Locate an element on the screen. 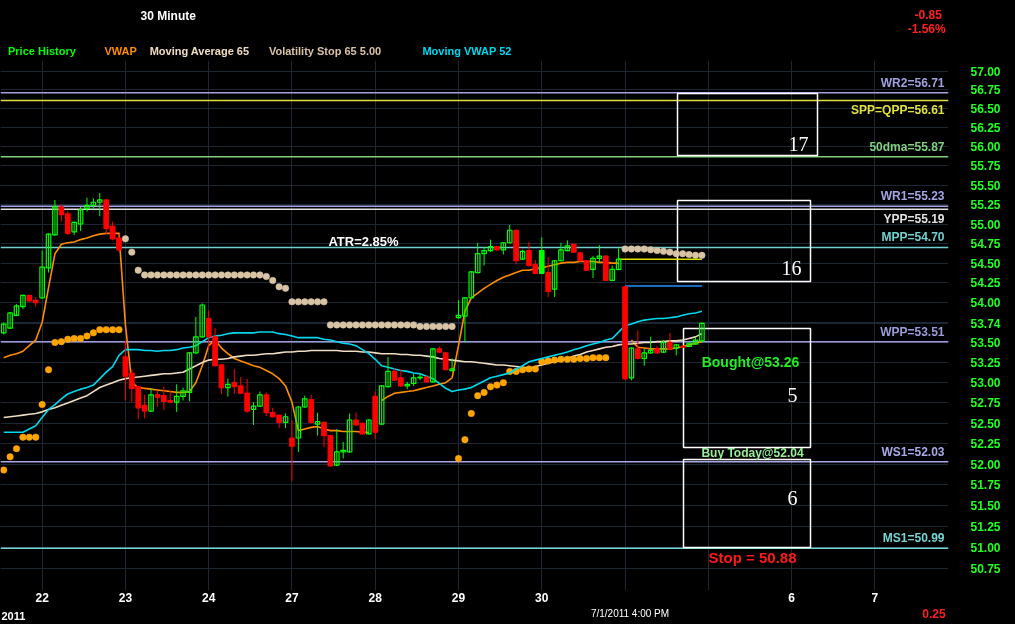  text: -1.56% is located at coordinates (927, 28).